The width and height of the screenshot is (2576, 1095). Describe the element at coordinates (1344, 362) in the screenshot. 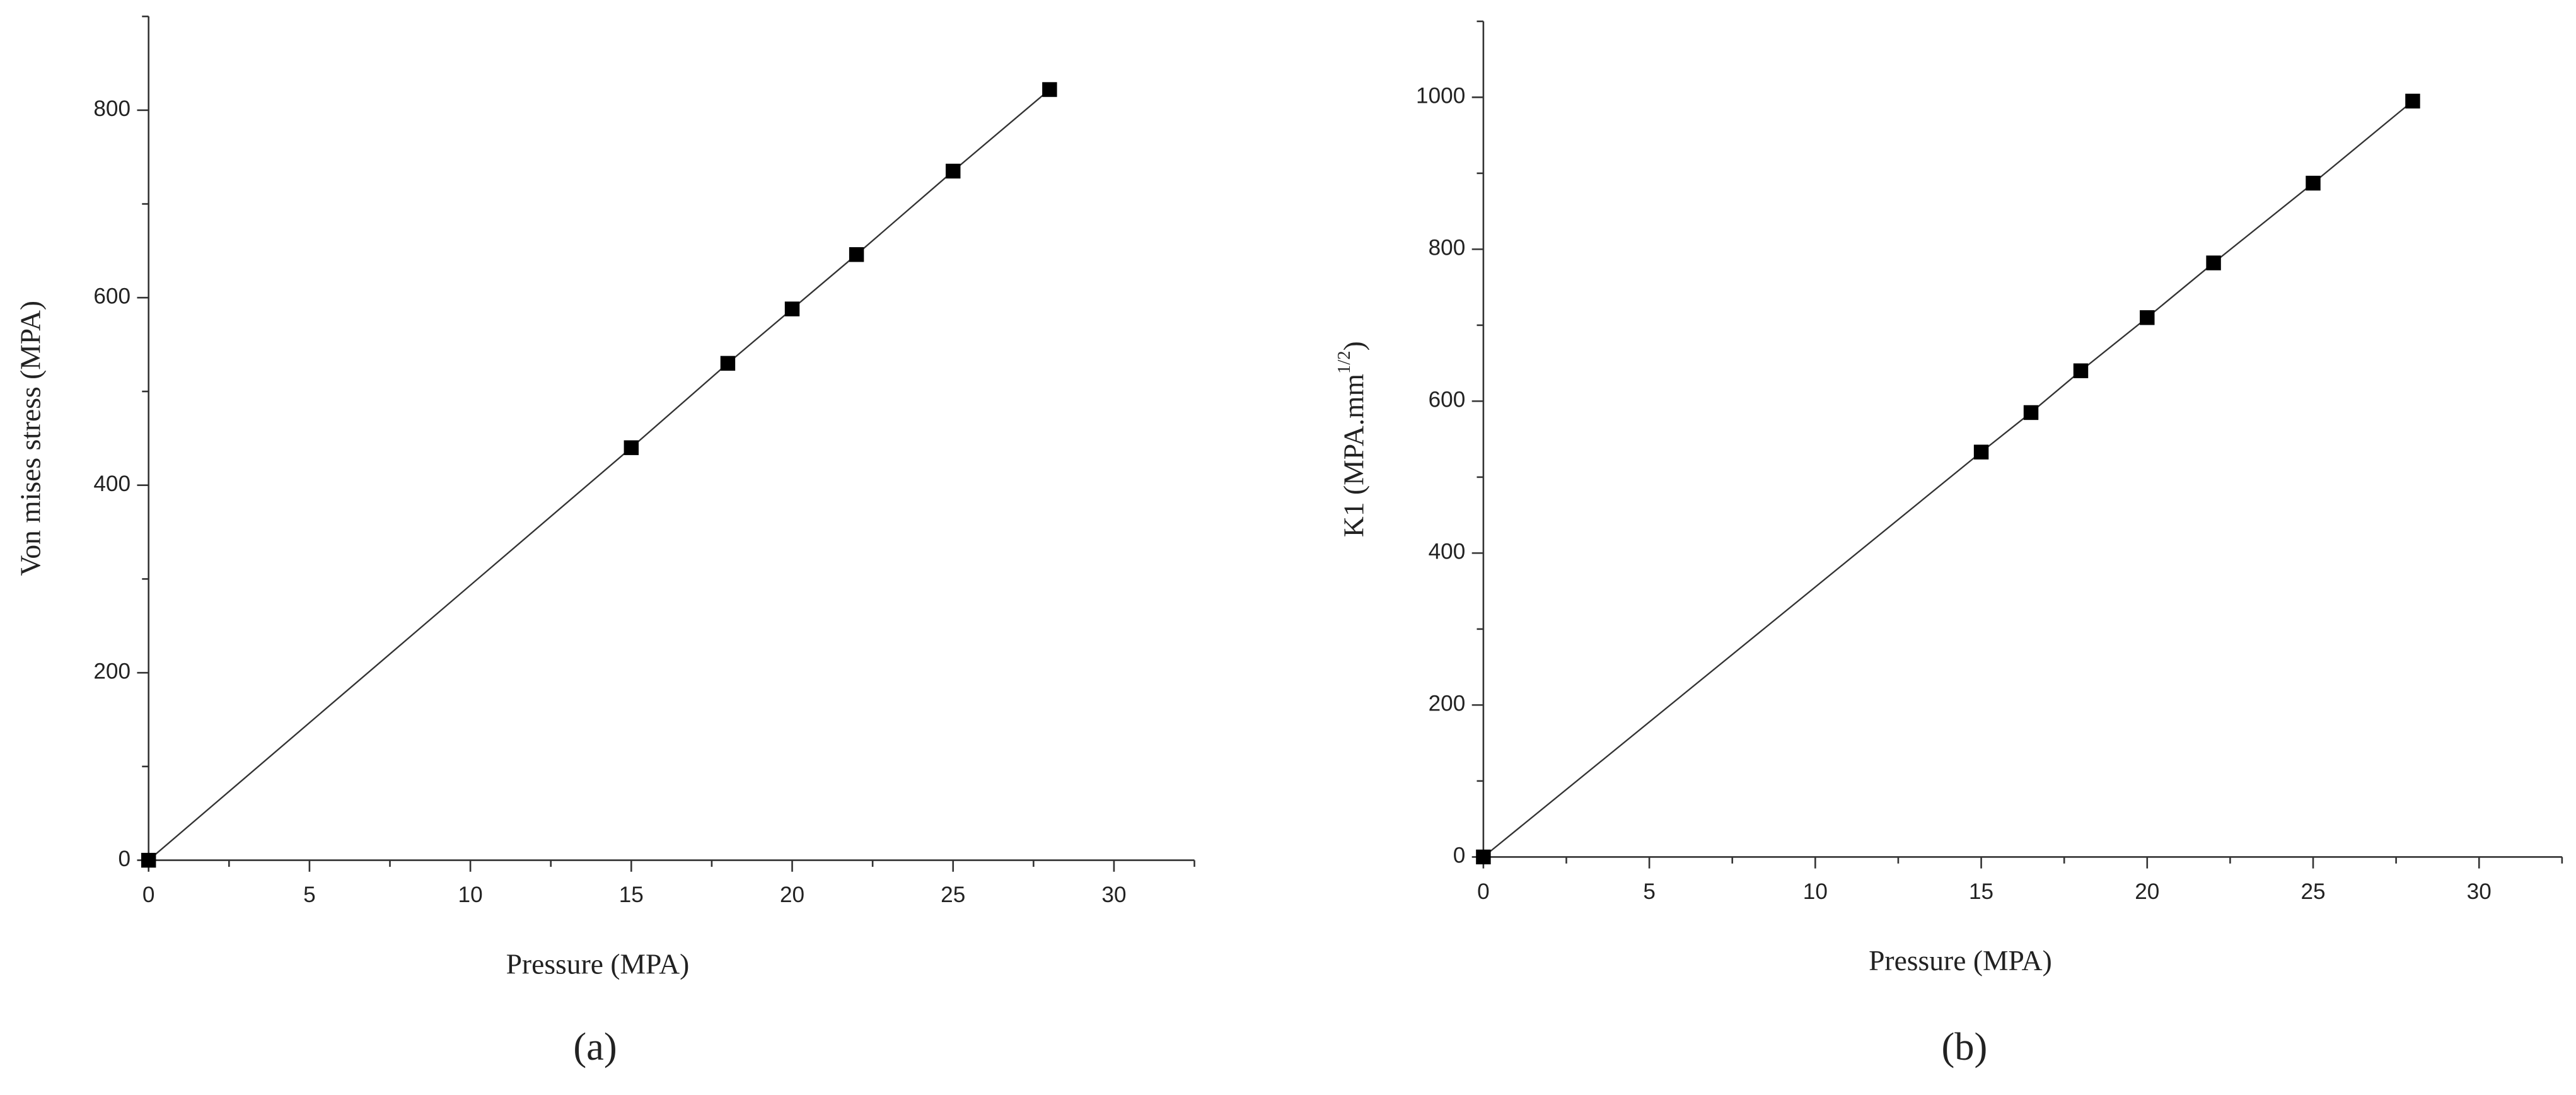

I see `y-axis-label-superscript: 1/2` at that location.